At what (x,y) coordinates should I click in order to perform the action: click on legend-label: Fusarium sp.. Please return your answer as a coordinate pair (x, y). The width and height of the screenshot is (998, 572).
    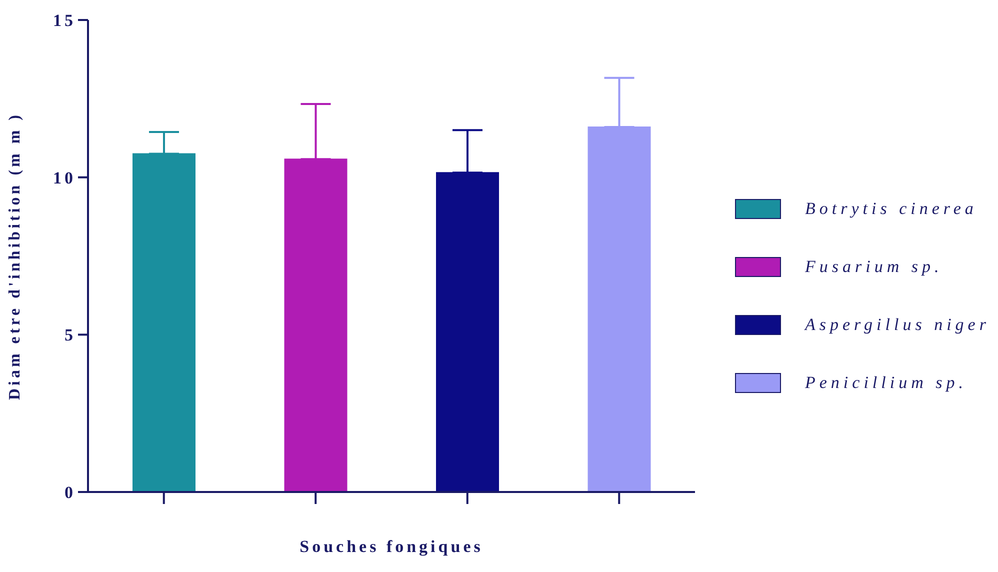
    Looking at the image, I should click on (874, 267).